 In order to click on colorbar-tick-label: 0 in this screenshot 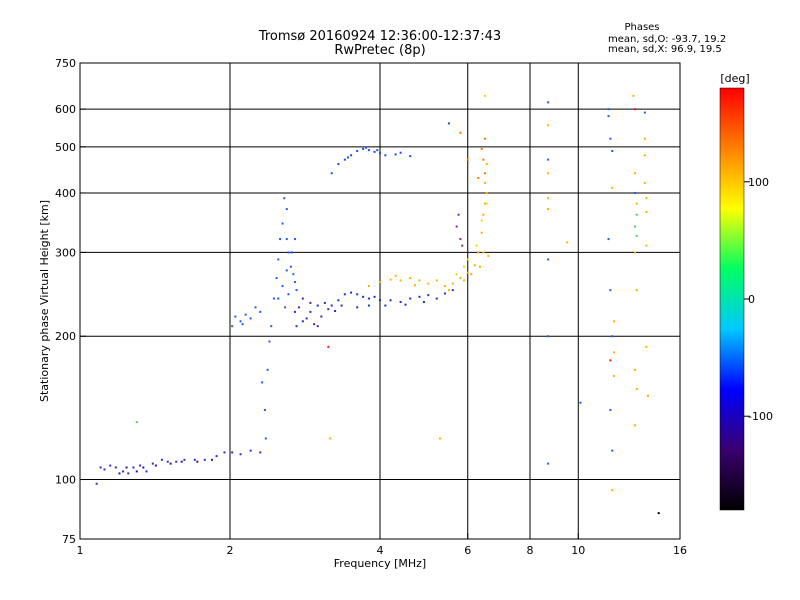, I will do `click(751, 299)`.